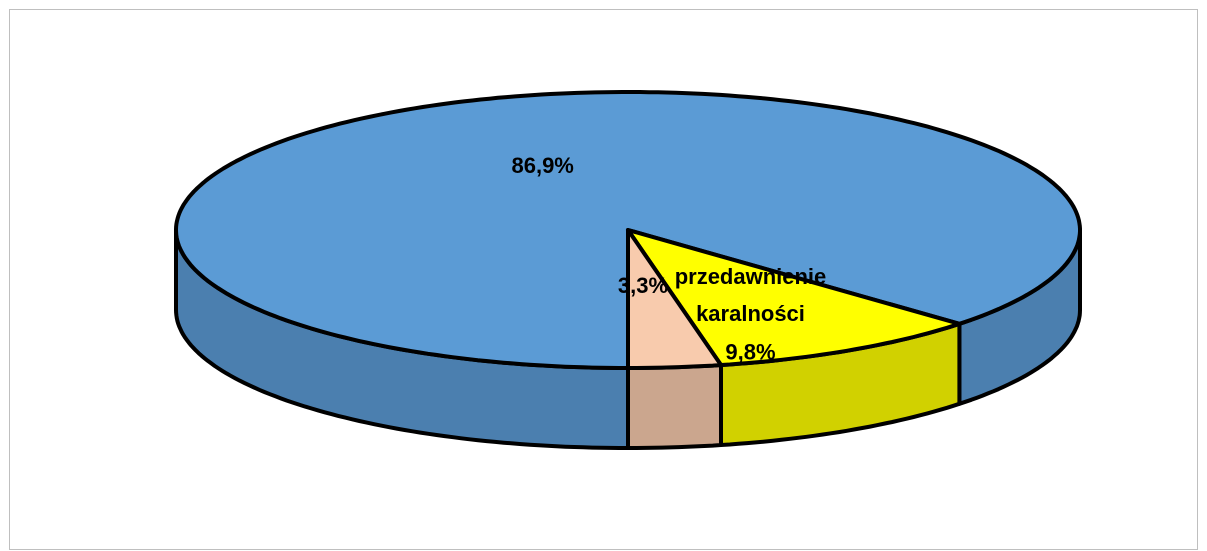  What do you see at coordinates (542, 165) in the screenshot?
I see `value-label: 86,9%` at bounding box center [542, 165].